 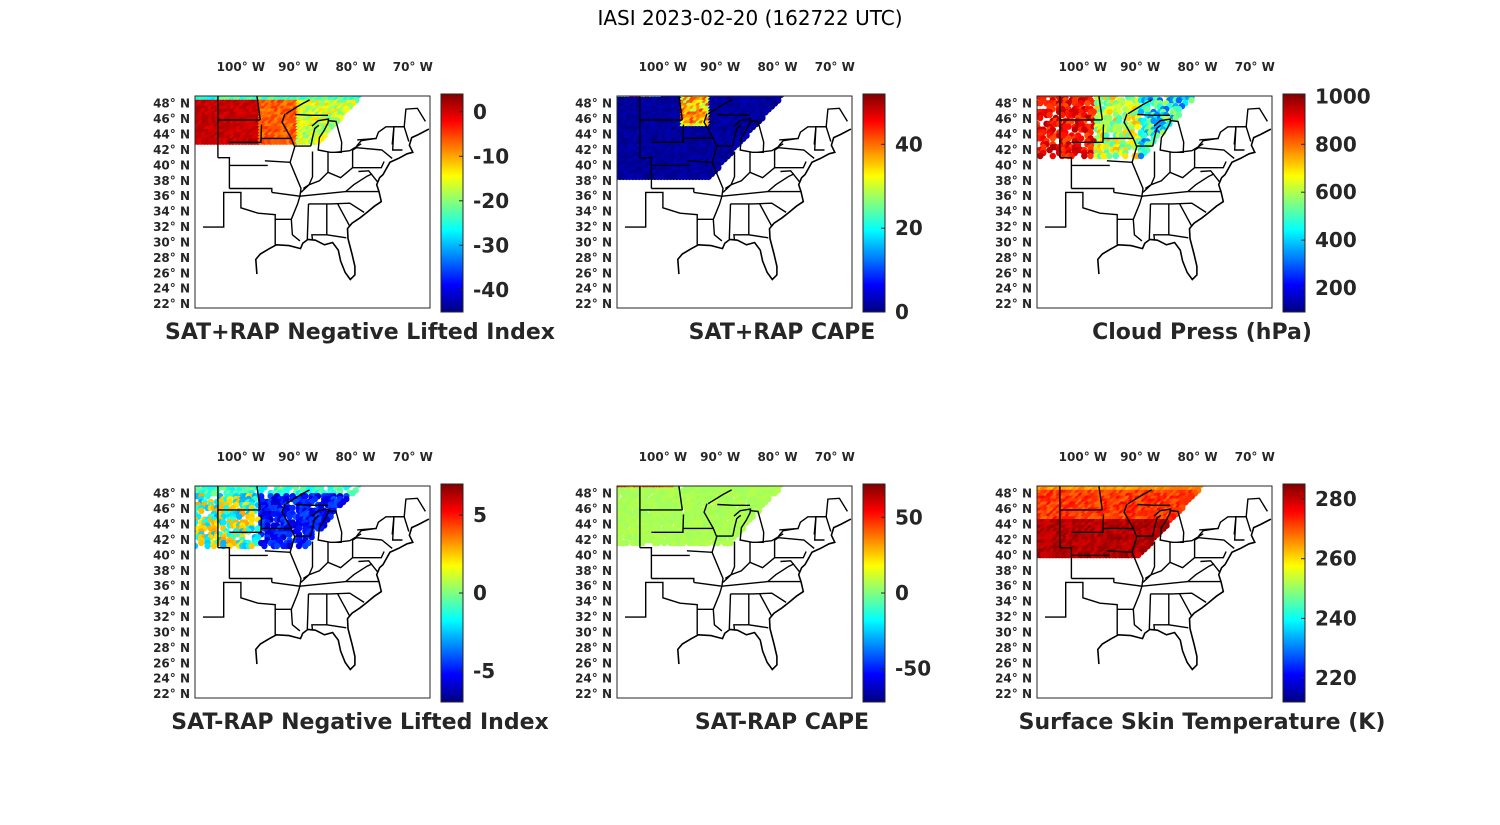 I want to click on colorbar-tick-label: 400, so click(x=1336, y=240).